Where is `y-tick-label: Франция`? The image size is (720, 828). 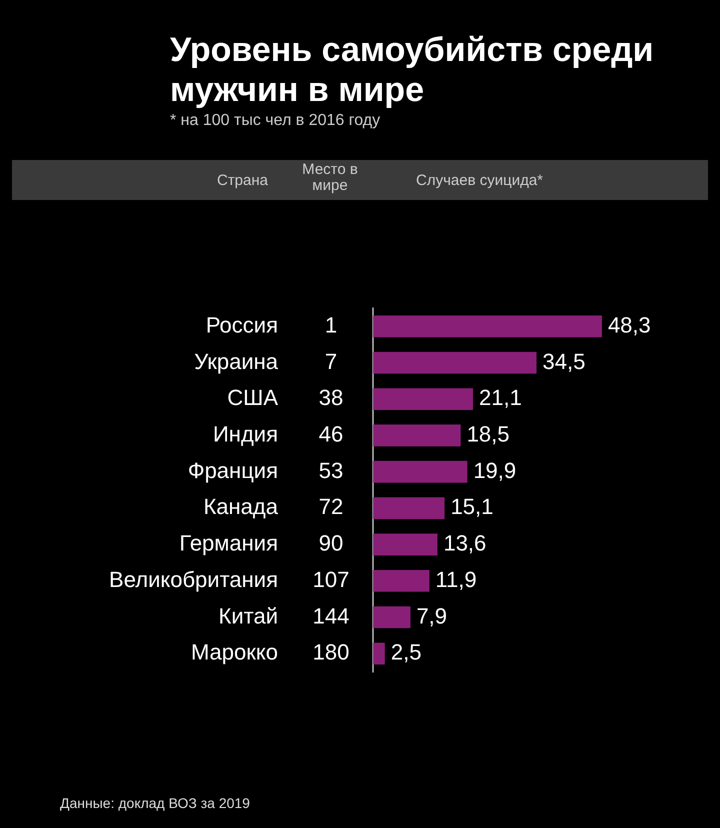 y-tick-label: Франция is located at coordinates (233, 470).